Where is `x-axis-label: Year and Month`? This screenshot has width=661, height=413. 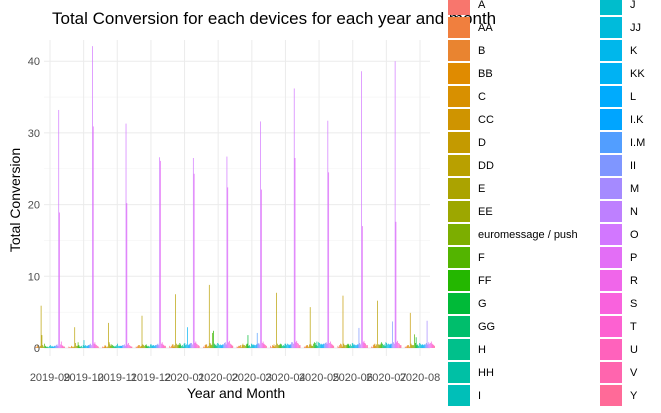
x-axis-label: Year and Month is located at coordinates (236, 393).